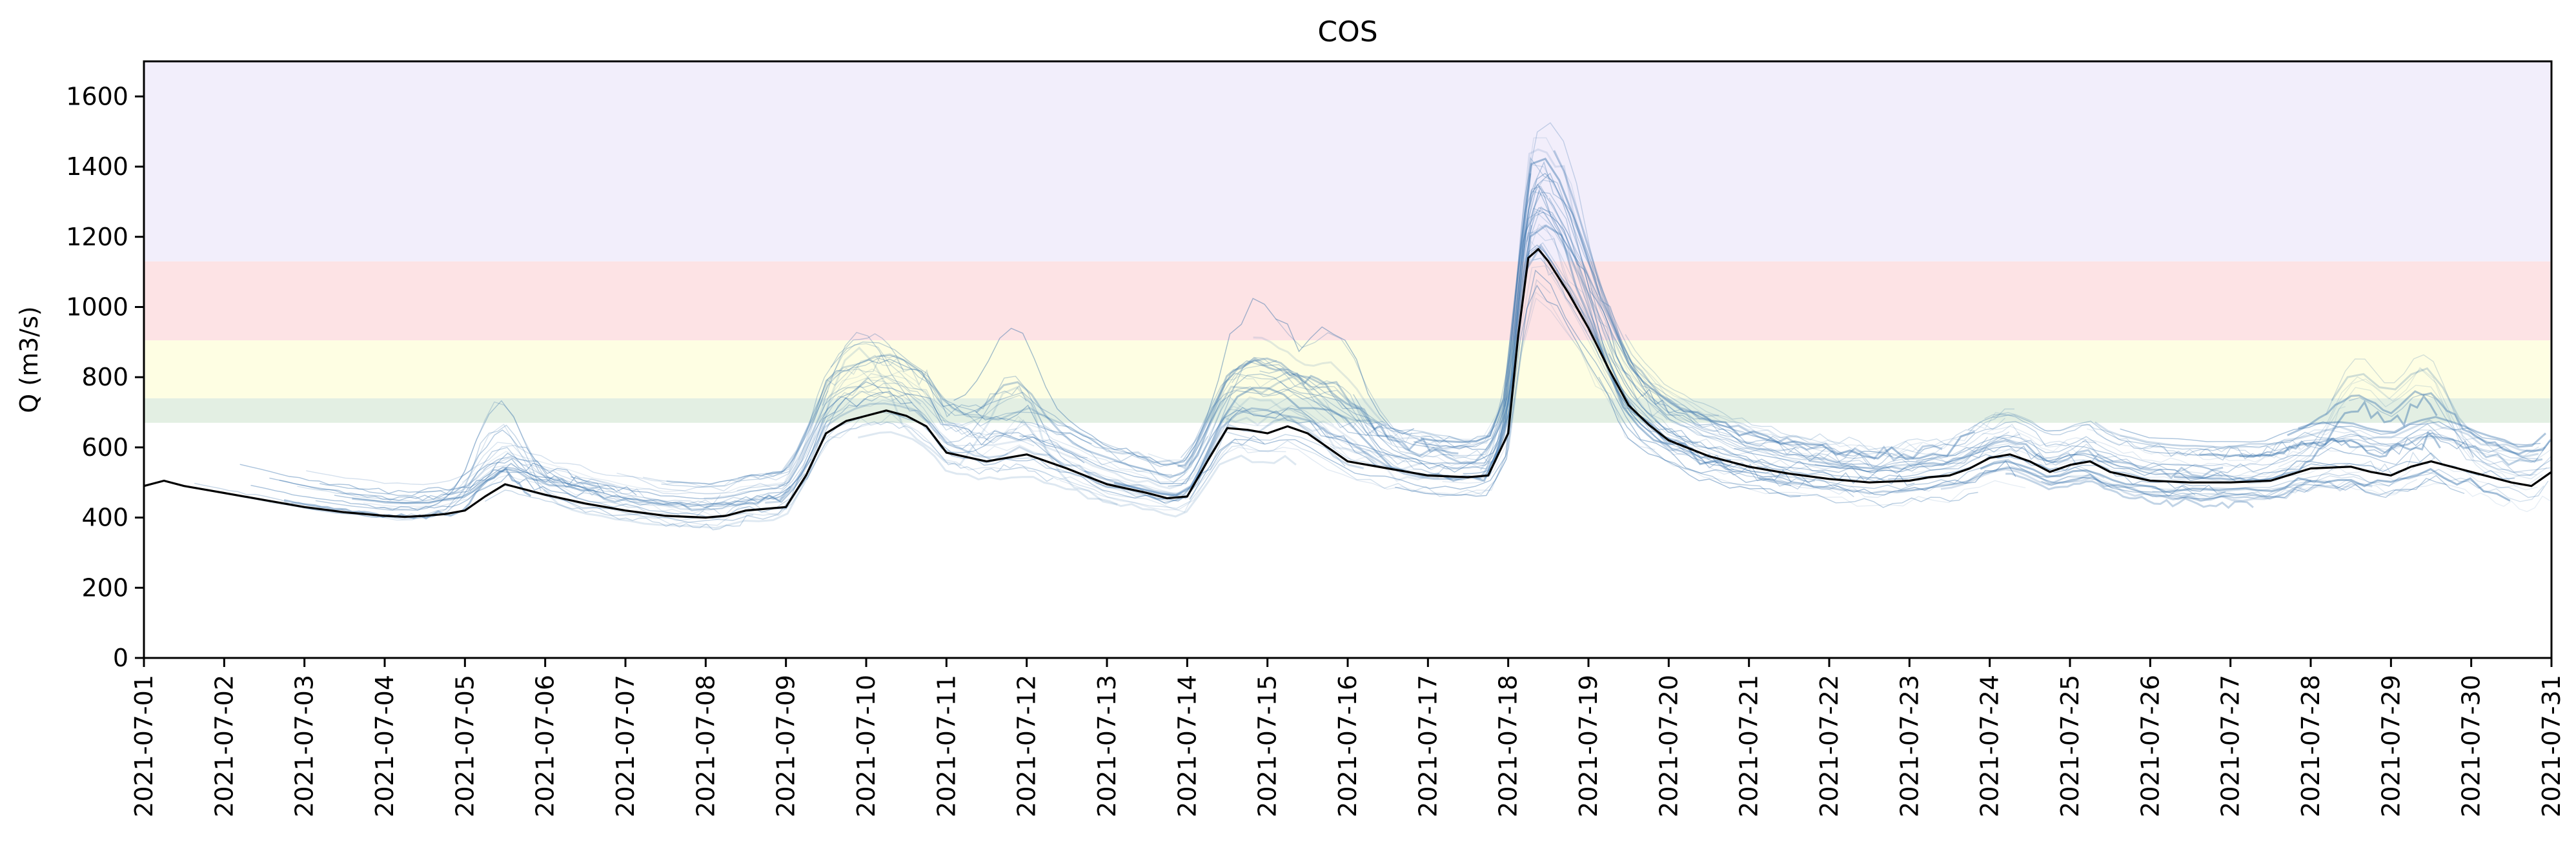  I want to click on x-tick-label: 2021-07-16, so click(1348, 746).